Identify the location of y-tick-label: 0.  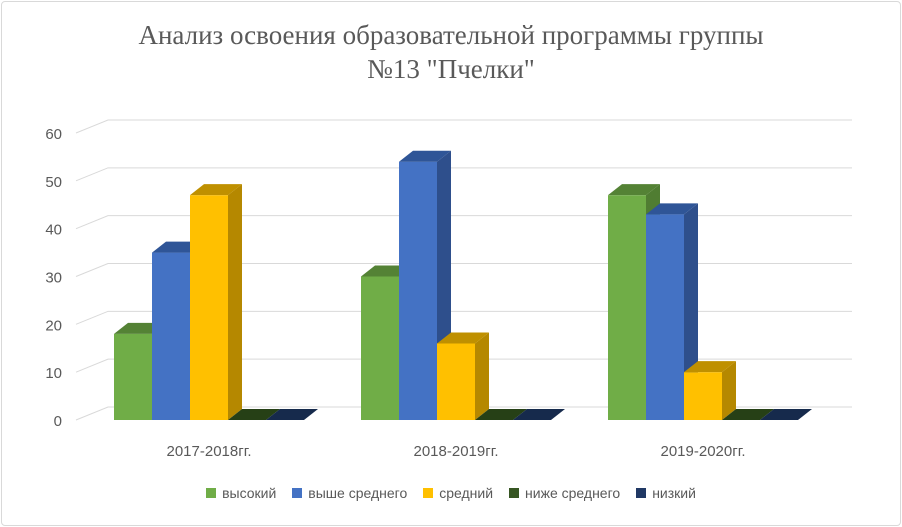
(58, 421).